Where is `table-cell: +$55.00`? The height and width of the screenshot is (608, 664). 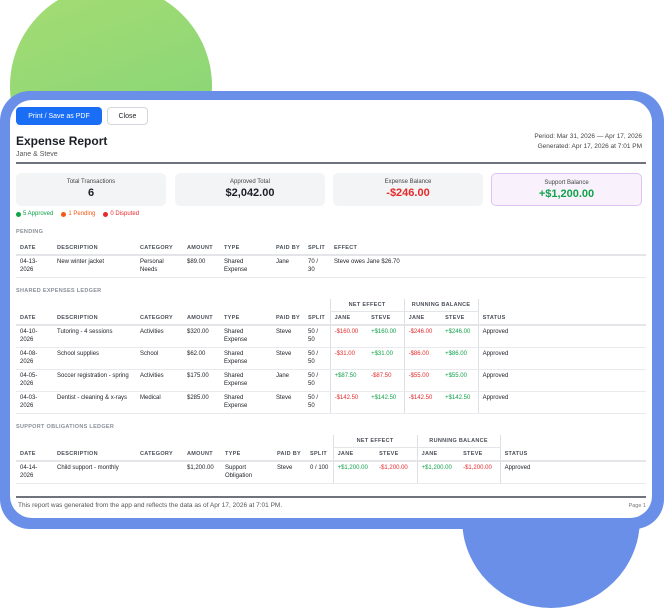
table-cell: +$55.00 is located at coordinates (460, 380).